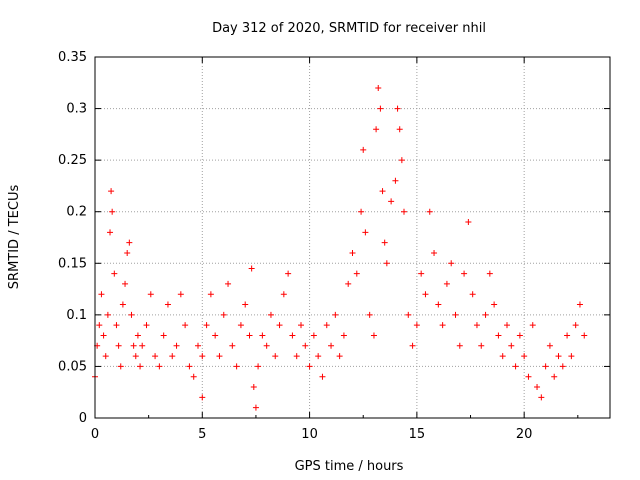 This screenshot has height=480, width=640. What do you see at coordinates (309, 434) in the screenshot?
I see `x-tick-label: 10` at bounding box center [309, 434].